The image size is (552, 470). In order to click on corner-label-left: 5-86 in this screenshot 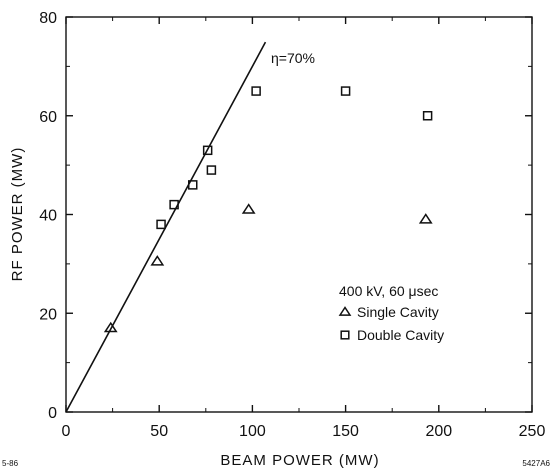, I will do `click(10, 463)`.